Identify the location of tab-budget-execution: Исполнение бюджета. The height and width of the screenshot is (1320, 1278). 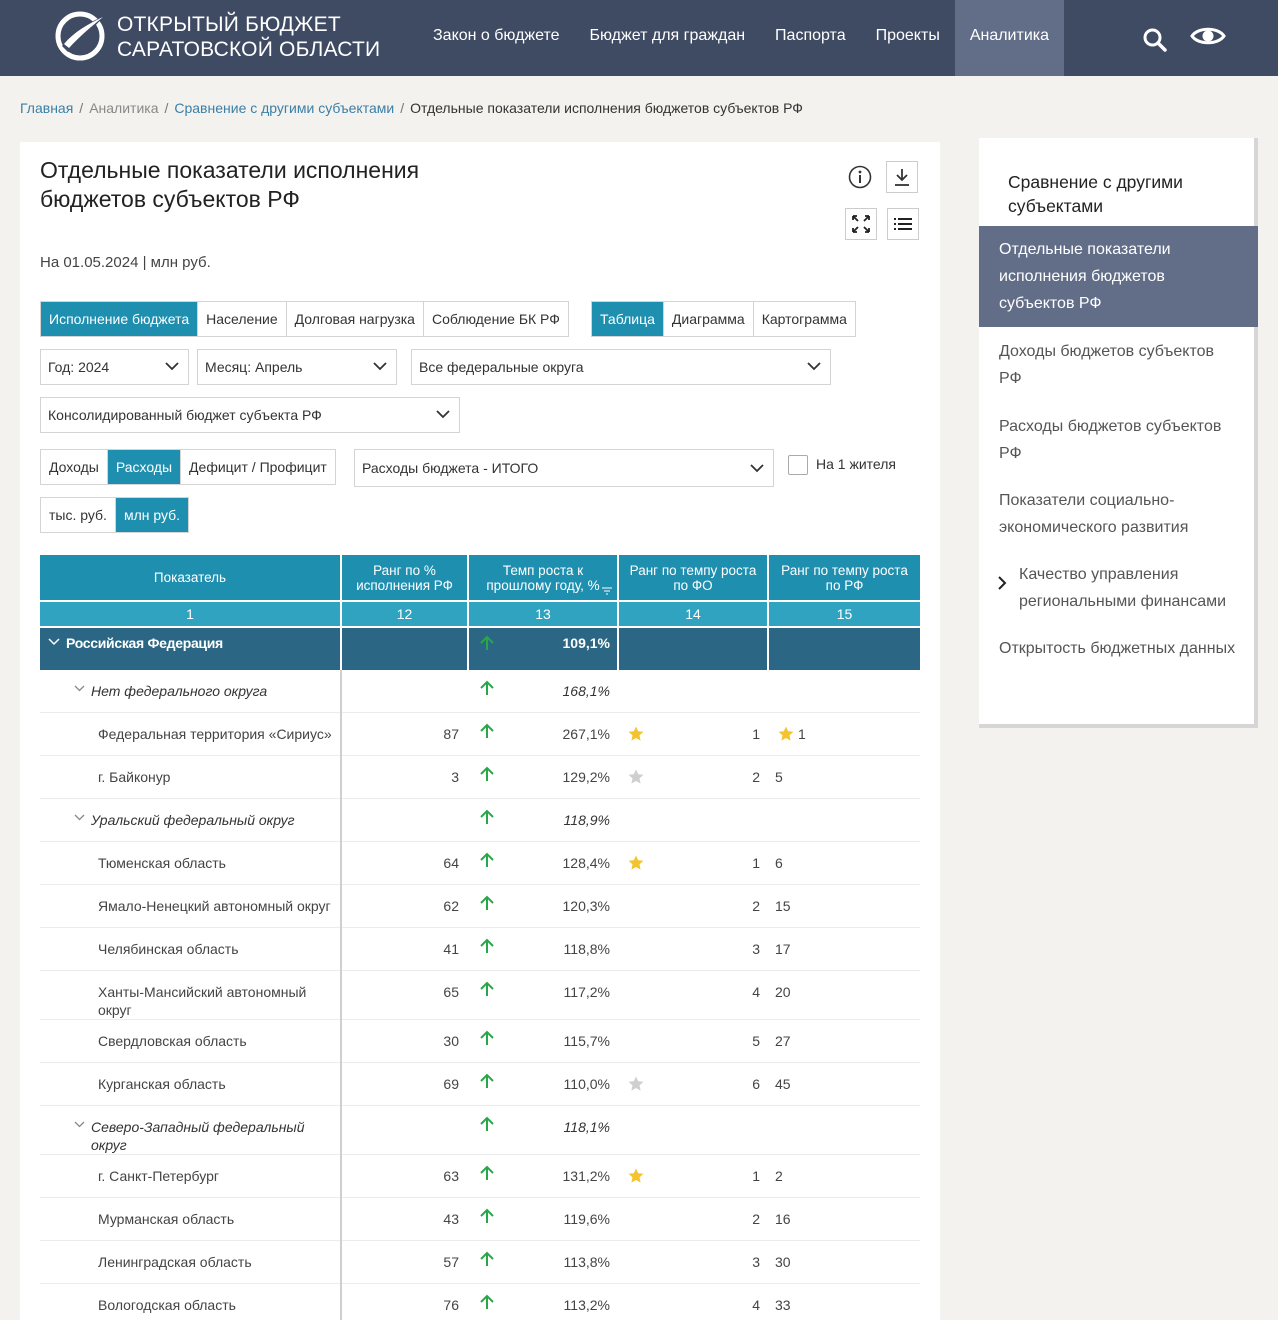
(120, 319).